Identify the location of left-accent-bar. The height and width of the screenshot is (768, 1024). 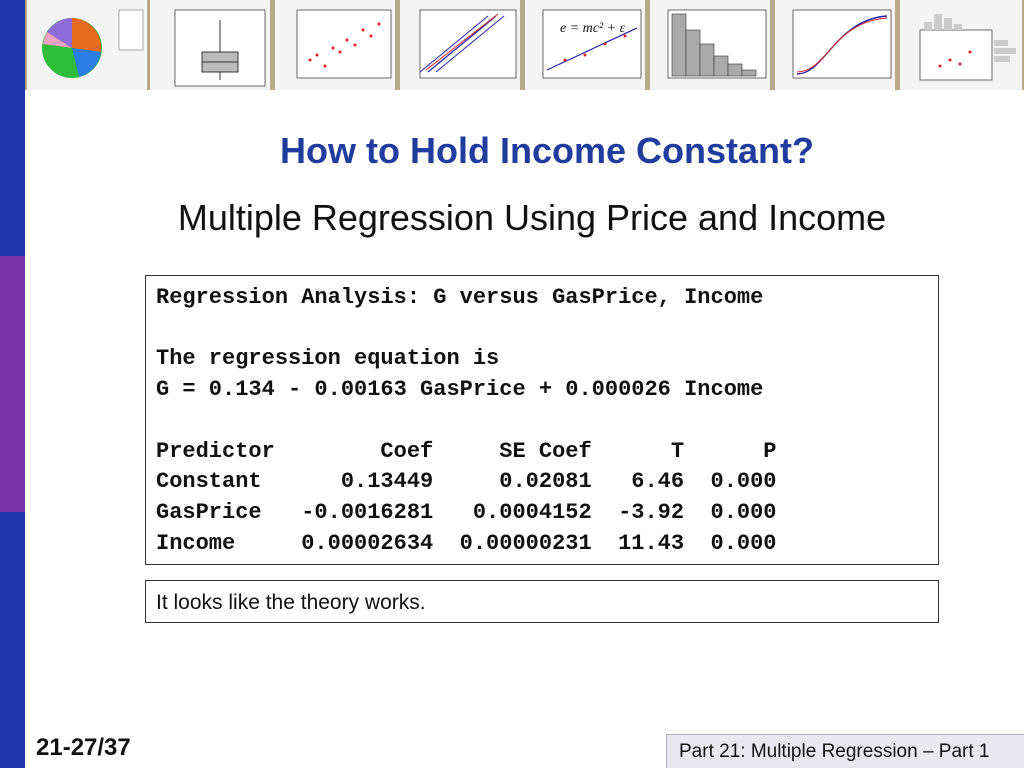
(12, 384).